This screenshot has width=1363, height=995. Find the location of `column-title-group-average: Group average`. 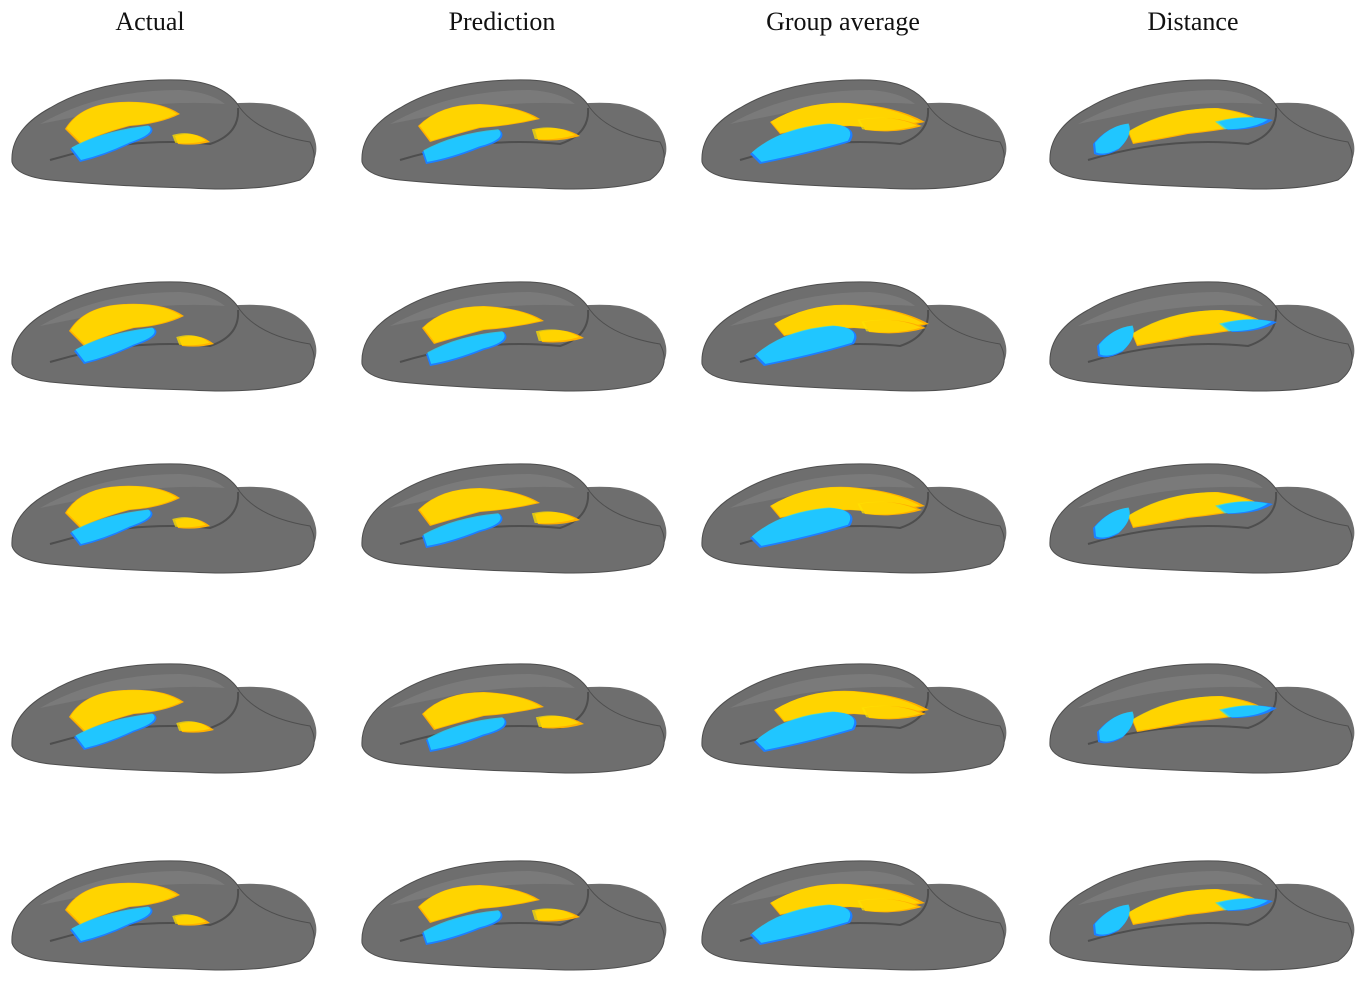

column-title-group-average: Group average is located at coordinates (843, 21).